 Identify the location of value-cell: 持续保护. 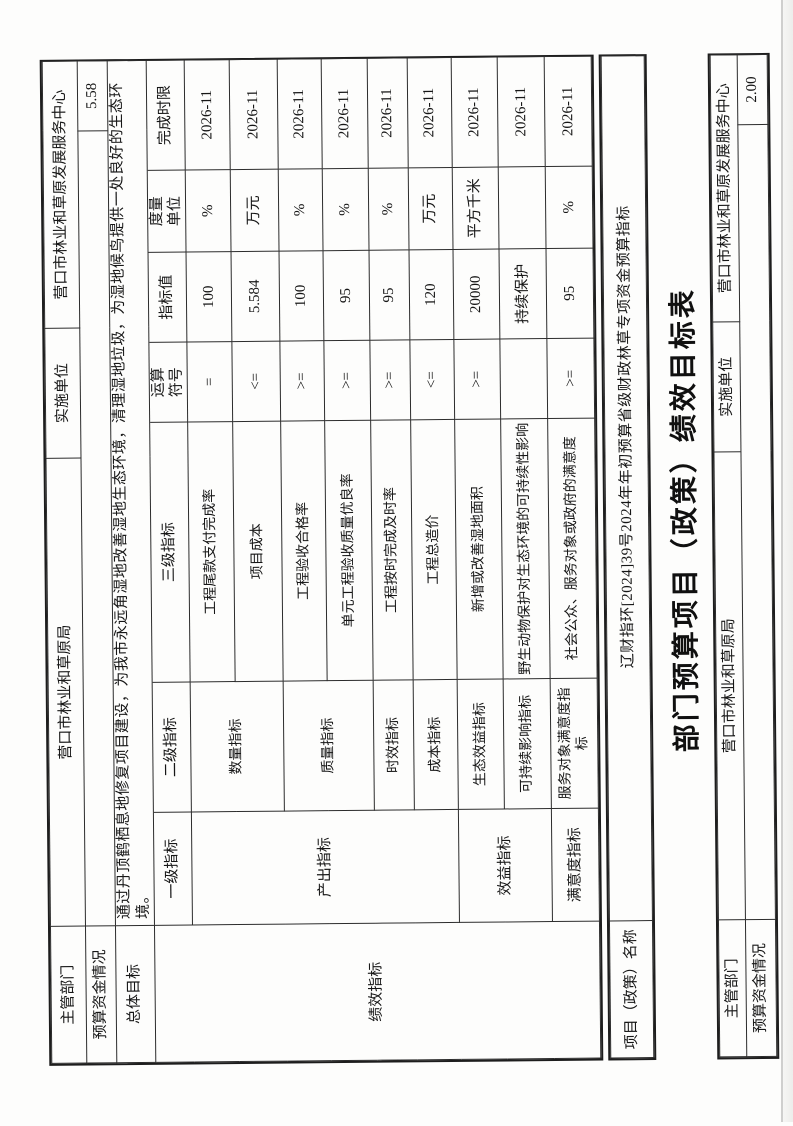
(522, 293).